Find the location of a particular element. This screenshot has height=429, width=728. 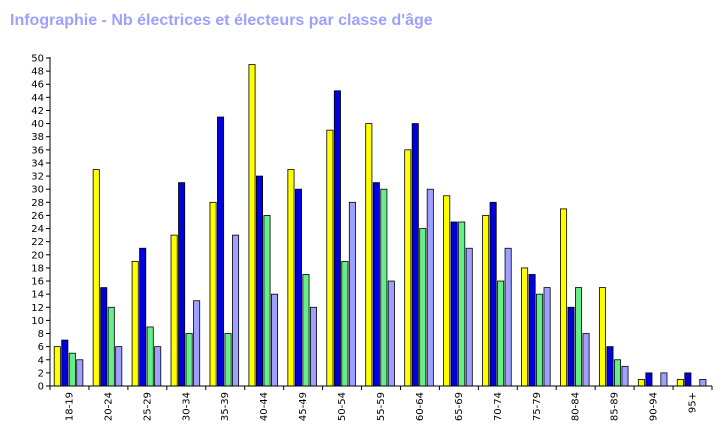

x-tick-label-50-54: 50-54 is located at coordinates (342, 406).